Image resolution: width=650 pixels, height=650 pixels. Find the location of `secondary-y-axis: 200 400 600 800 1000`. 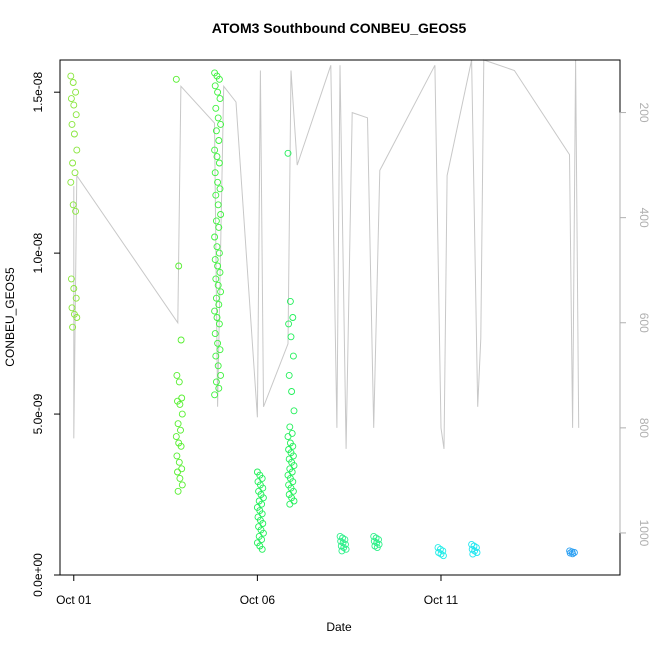

secondary-y-axis: 200 400 600 800 1000 is located at coordinates (634, 325).